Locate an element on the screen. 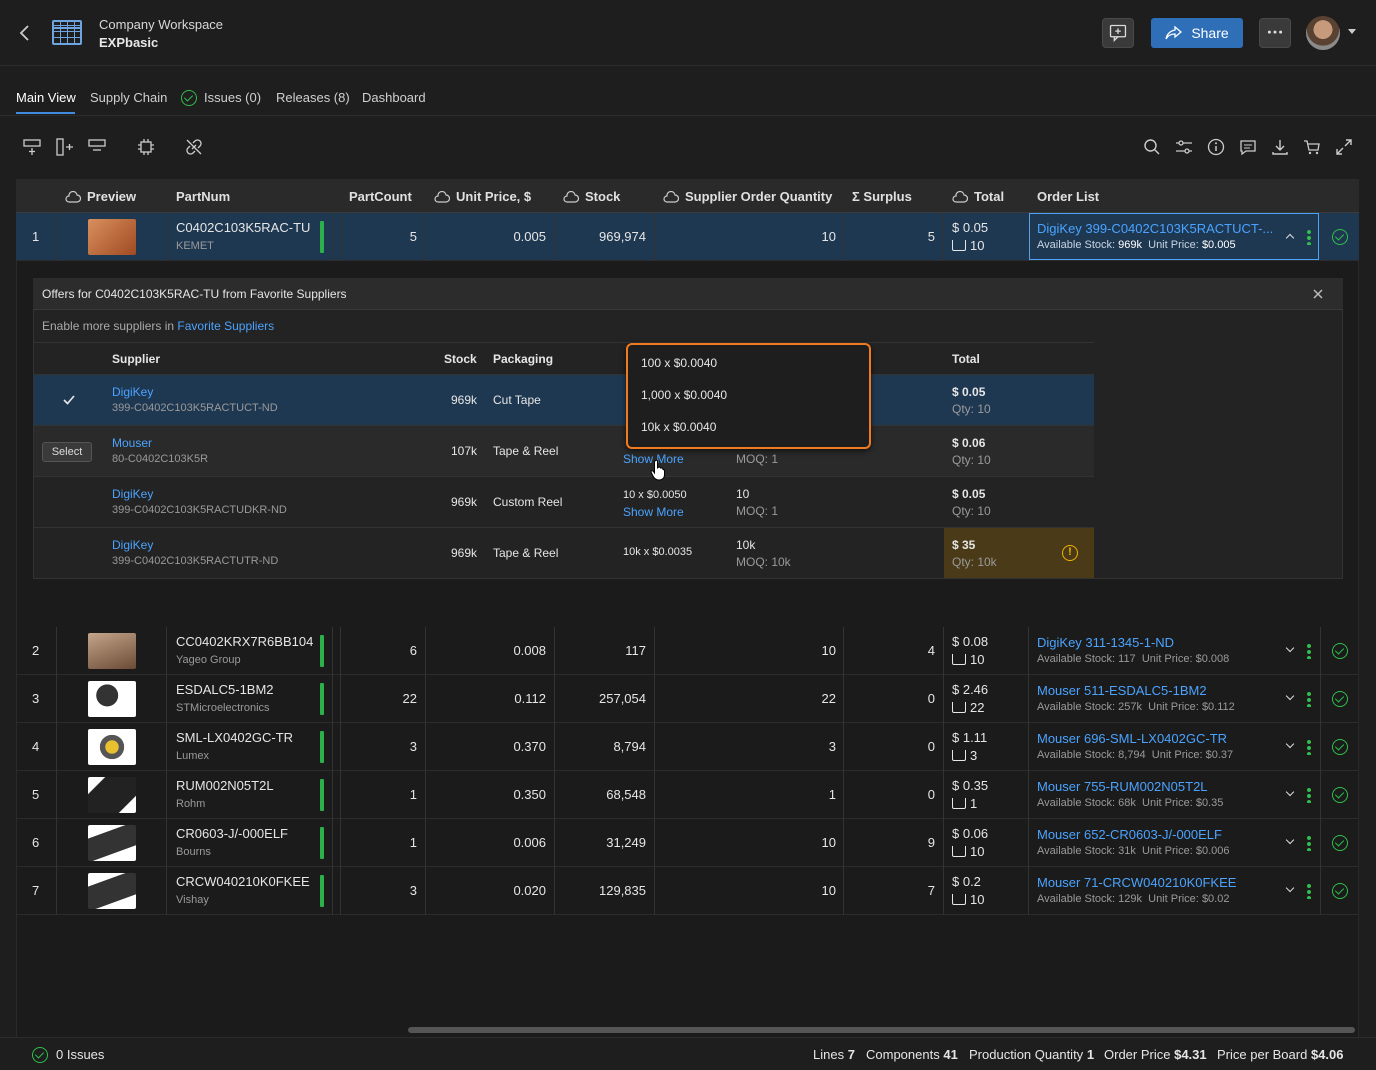 This screenshot has width=1376, height=1070. avatar-dropdown-caret-icon is located at coordinates (1352, 31).